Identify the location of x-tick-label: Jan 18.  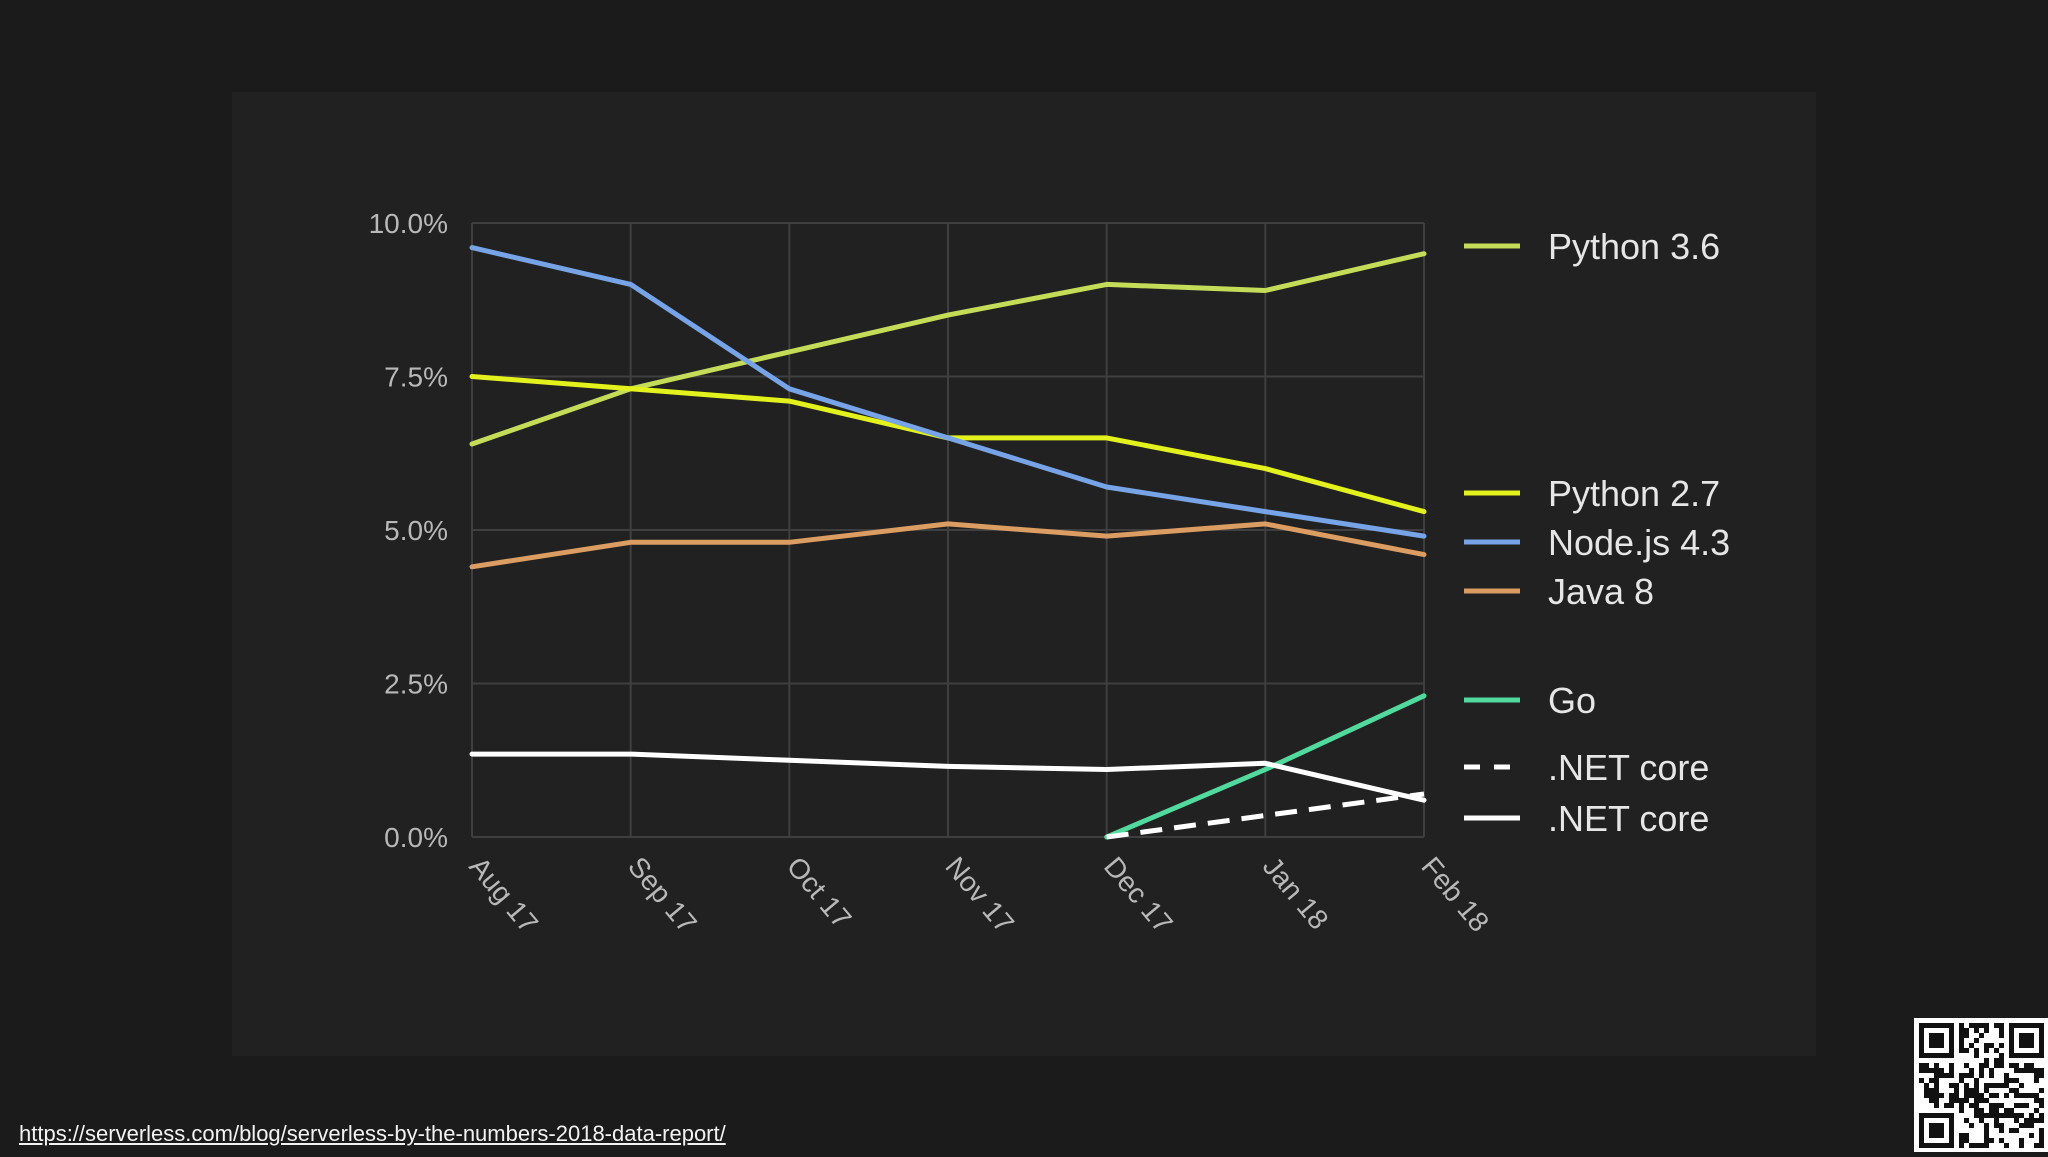
(1296, 893).